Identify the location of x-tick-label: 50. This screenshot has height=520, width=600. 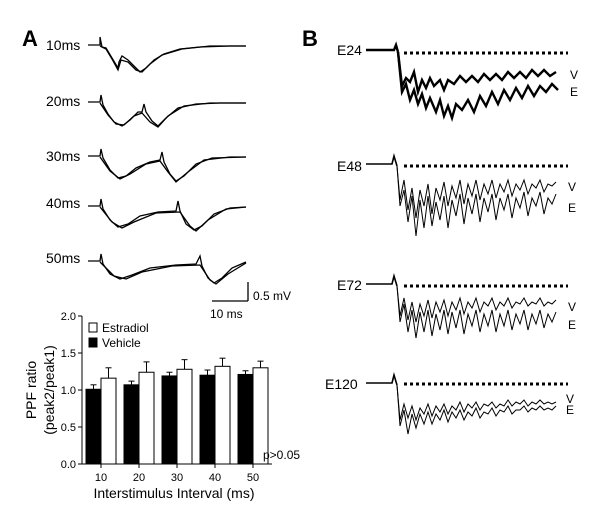
(253, 478).